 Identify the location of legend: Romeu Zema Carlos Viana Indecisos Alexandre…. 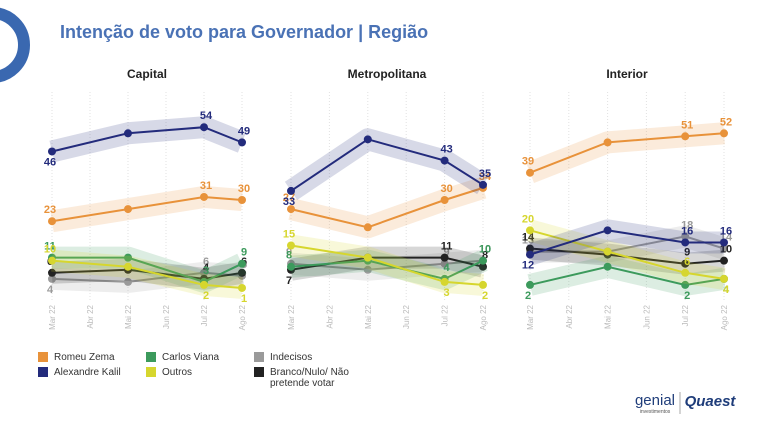
(218, 370).